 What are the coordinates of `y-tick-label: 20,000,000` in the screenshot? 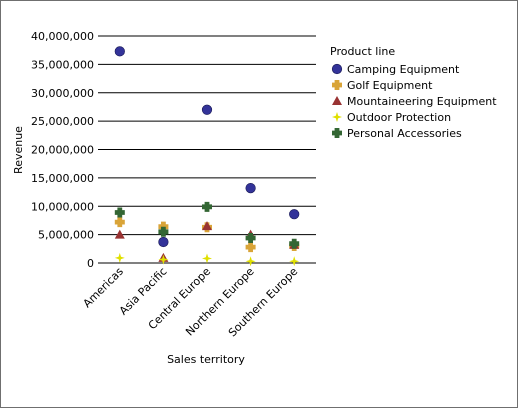 It's located at (62, 150).